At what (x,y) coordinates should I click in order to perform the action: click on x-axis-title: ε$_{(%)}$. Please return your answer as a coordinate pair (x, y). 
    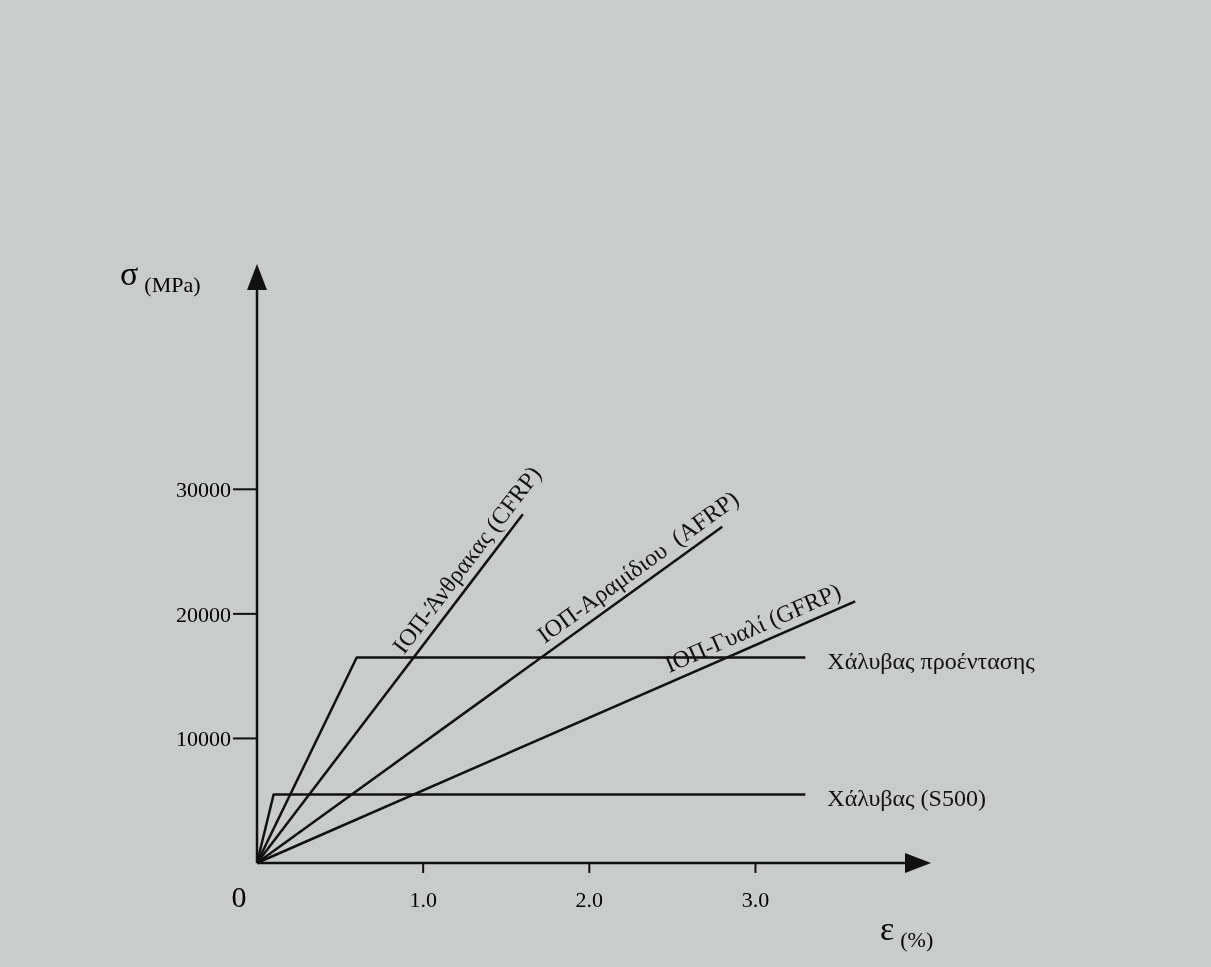
    Looking at the image, I should click on (907, 931).